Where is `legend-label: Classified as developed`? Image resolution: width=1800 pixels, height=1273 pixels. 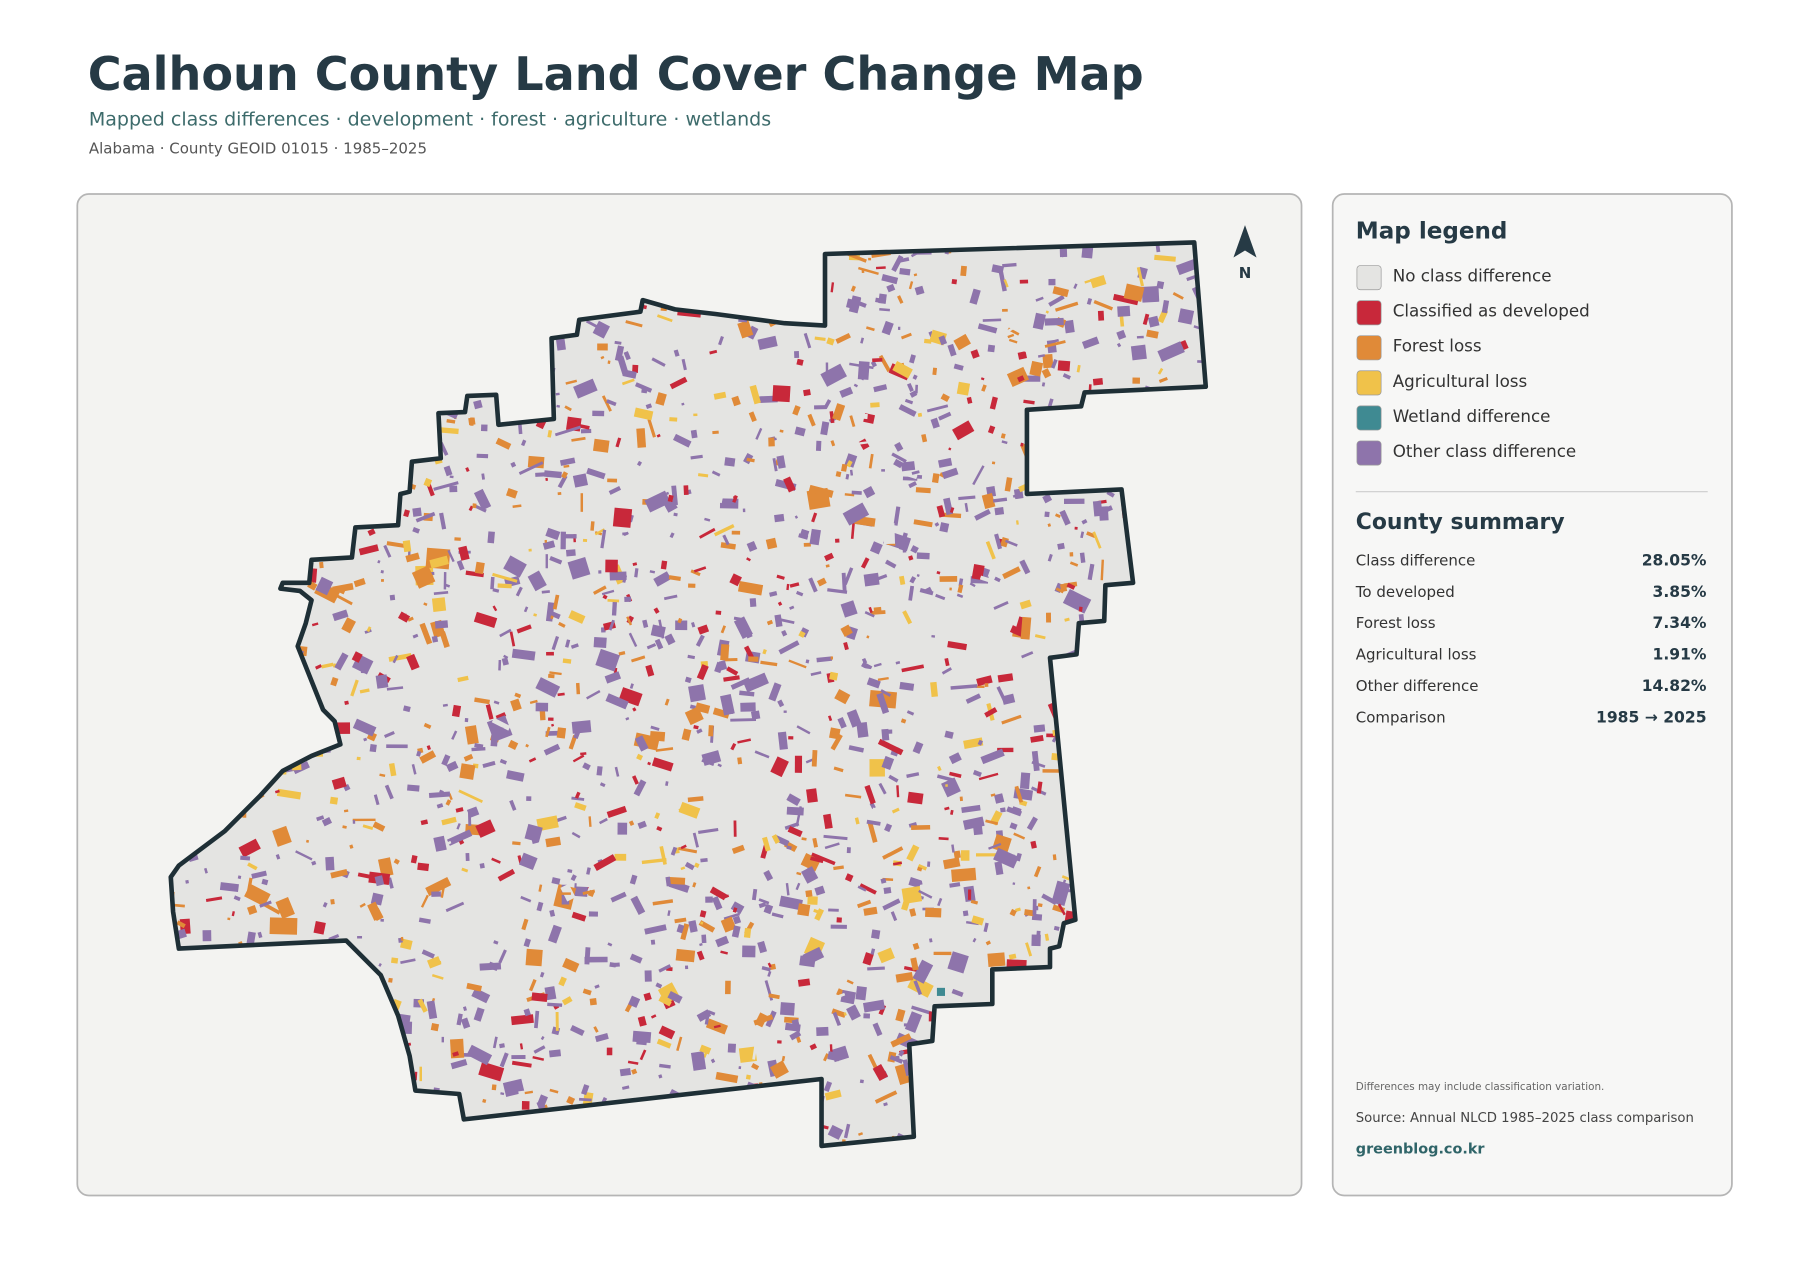
legend-label: Classified as developed is located at coordinates (1491, 311).